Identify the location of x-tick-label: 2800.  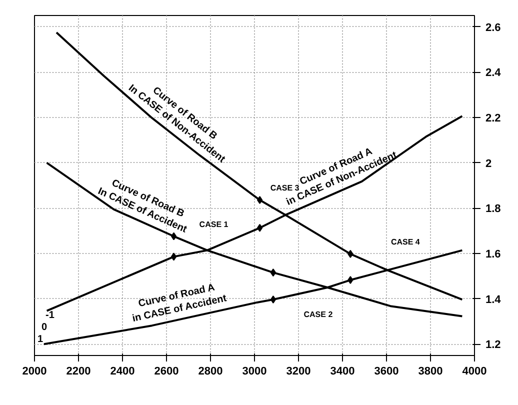
(210, 372).